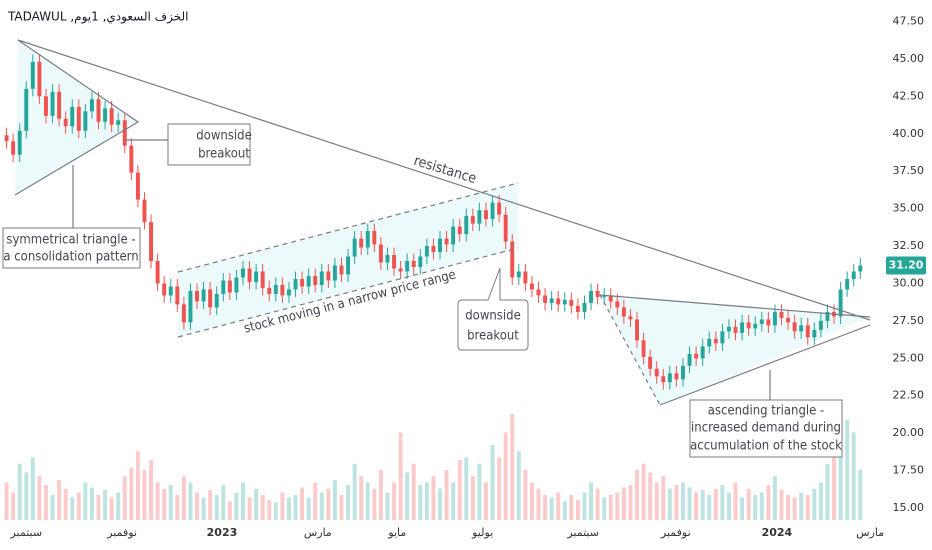 The width and height of the screenshot is (932, 550). Describe the element at coordinates (396, 532) in the screenshot. I see `x-tick-label: مايو` at that location.